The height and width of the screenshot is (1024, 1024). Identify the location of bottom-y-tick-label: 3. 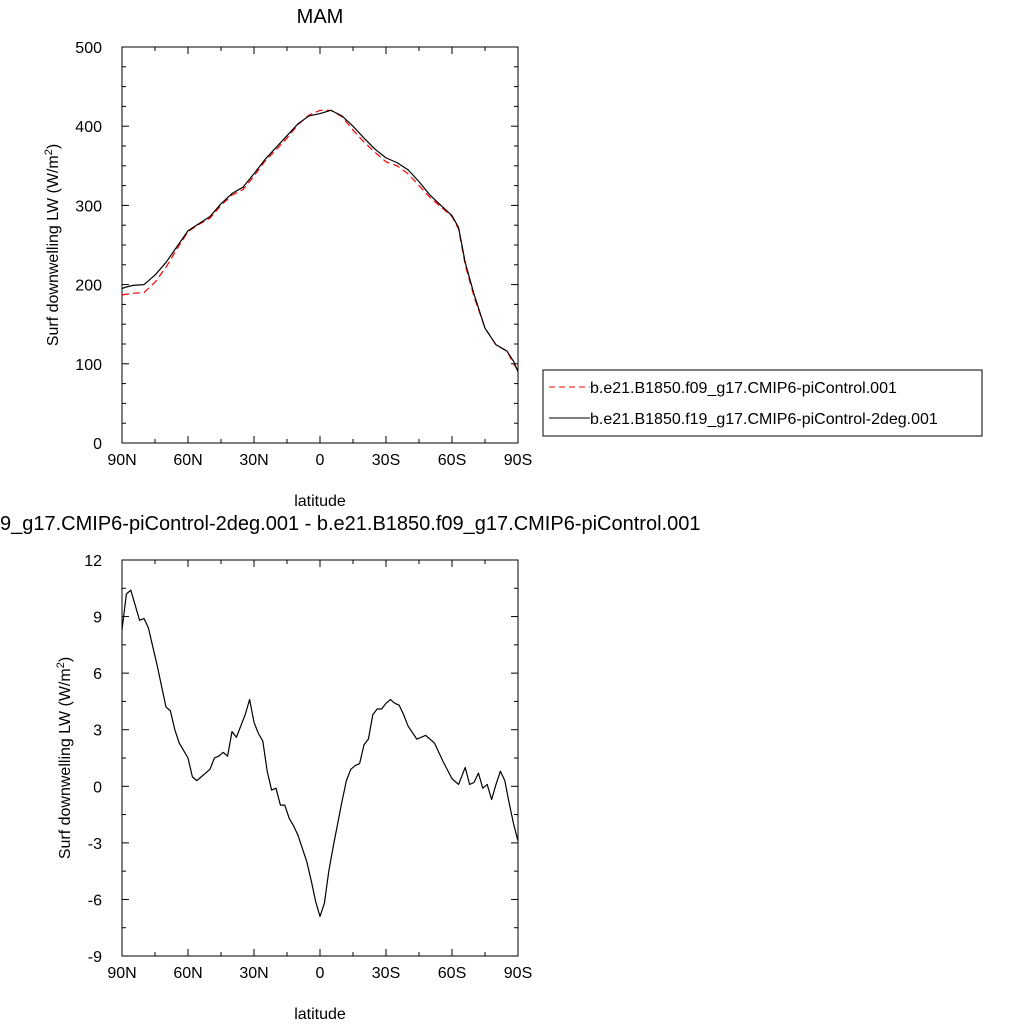
(97, 731).